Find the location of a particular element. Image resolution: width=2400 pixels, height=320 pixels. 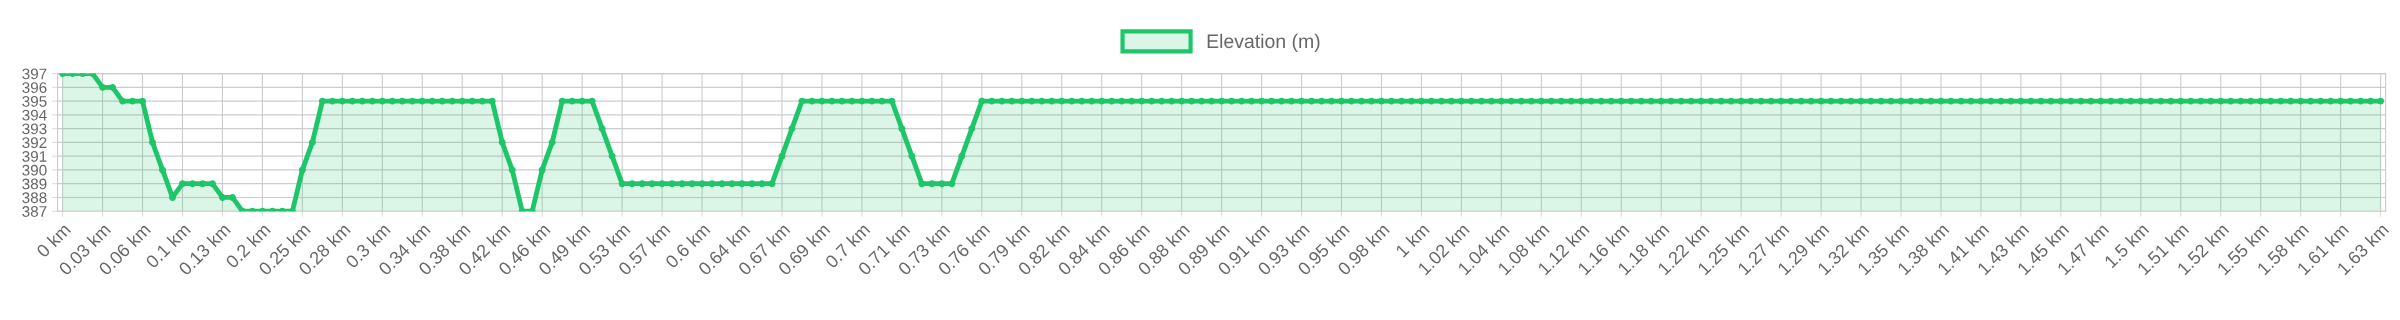

y-tick-label: 391 is located at coordinates (34, 156).